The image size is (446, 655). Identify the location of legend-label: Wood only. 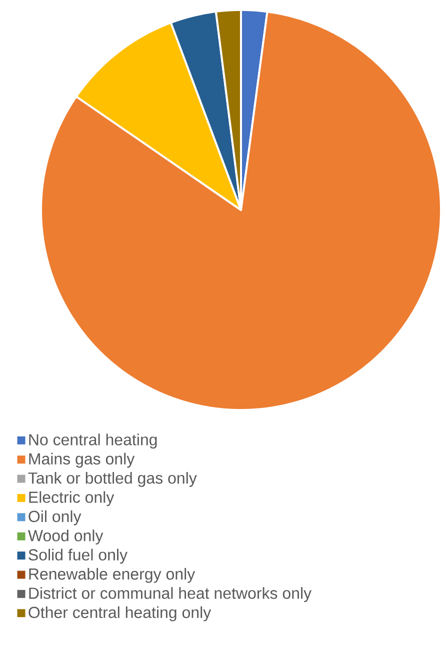
(66, 537).